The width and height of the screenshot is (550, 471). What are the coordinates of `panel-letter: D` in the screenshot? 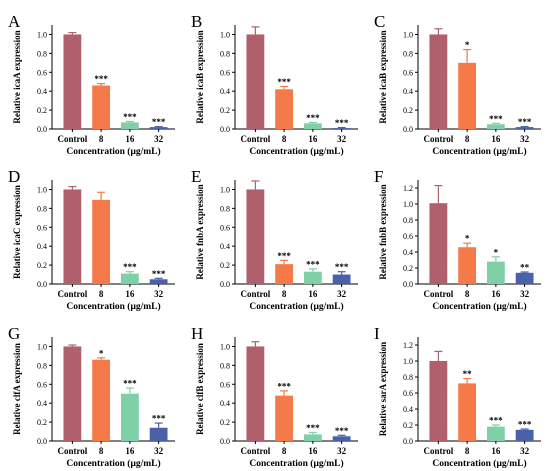 It's located at (14, 176).